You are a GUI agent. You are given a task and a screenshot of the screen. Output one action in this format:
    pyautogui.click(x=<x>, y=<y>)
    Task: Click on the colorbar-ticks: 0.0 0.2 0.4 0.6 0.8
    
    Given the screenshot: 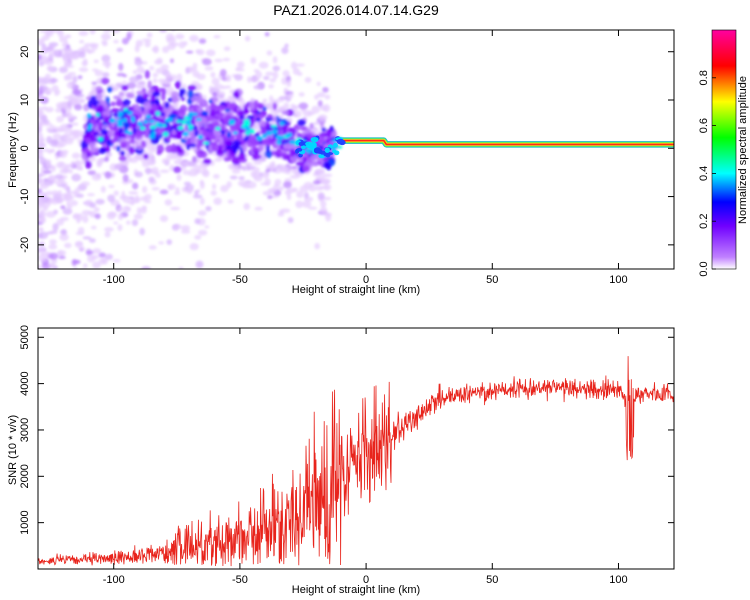 What is the action you would take?
    pyautogui.click(x=707, y=173)
    